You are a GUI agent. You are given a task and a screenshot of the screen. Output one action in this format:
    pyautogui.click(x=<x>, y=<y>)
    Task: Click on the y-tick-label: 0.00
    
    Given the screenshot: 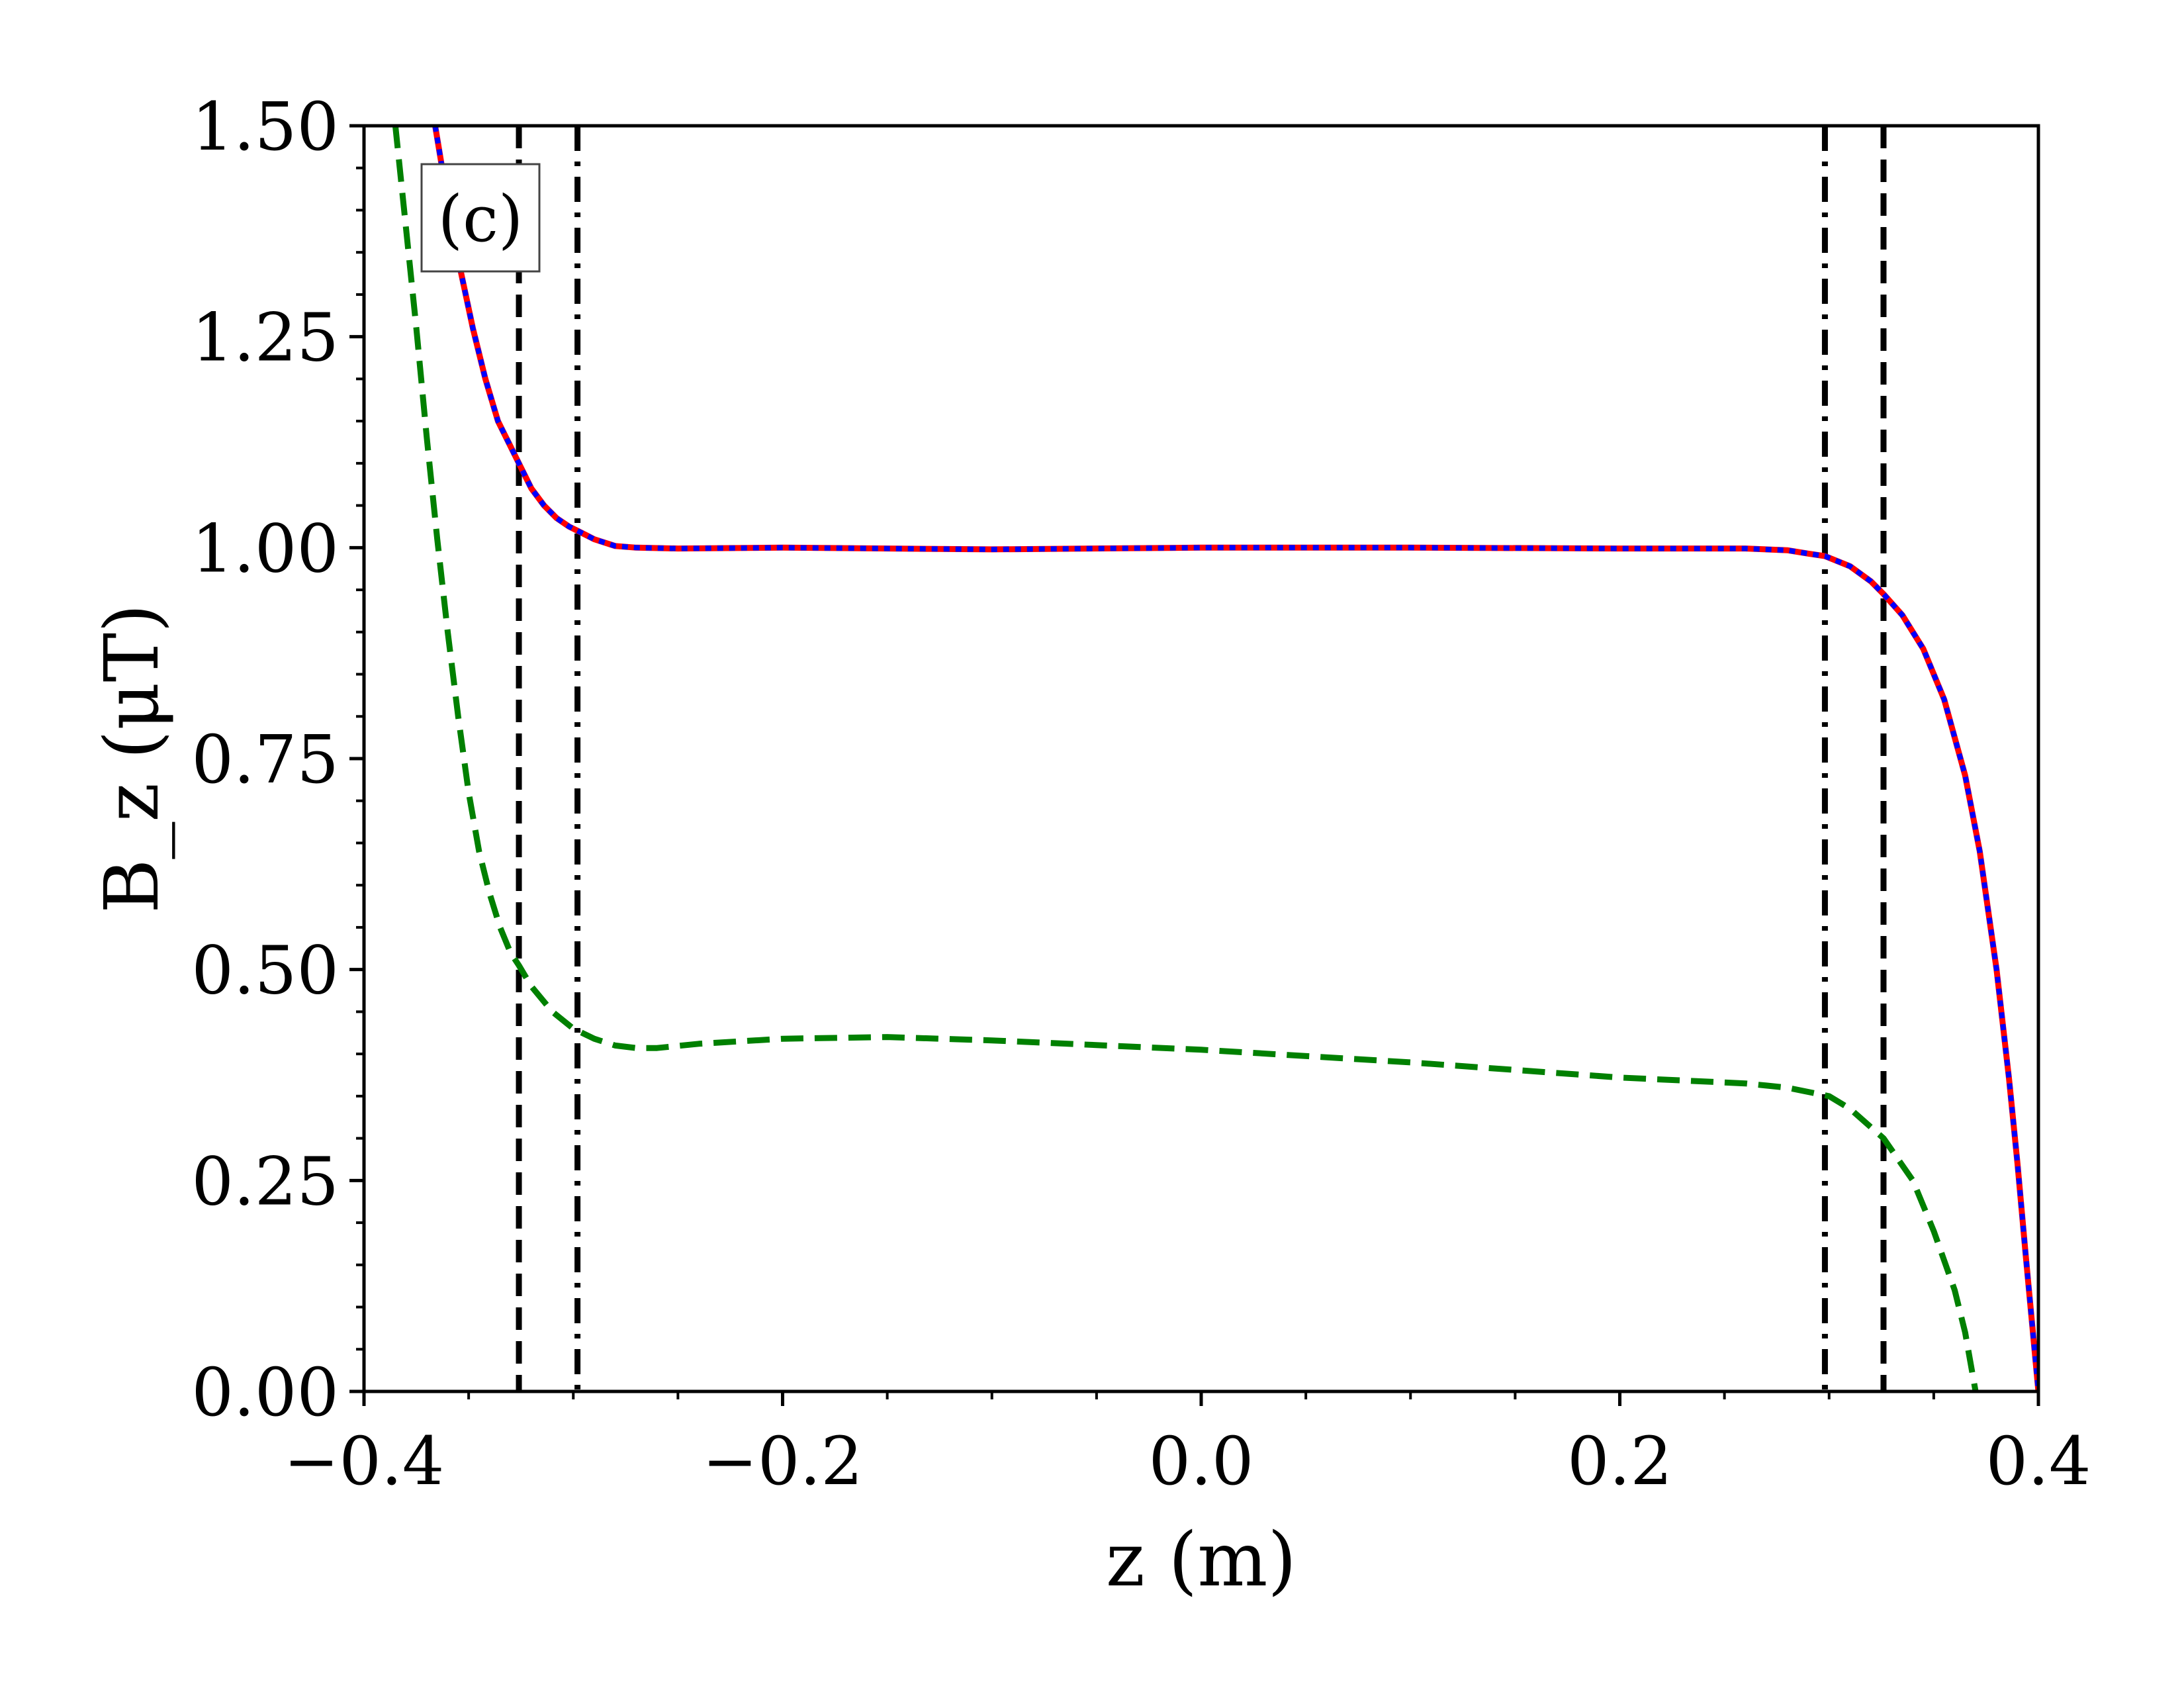 What is the action you would take?
    pyautogui.click(x=265, y=1392)
    